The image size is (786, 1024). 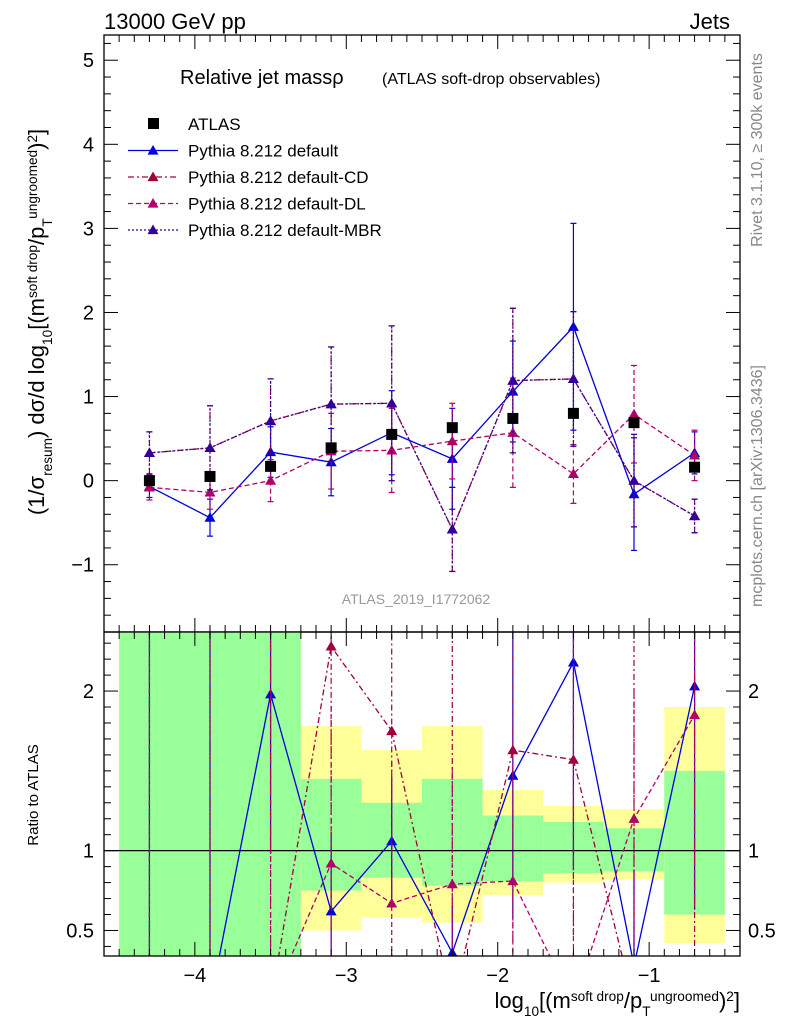 I want to click on axis-label-part: log, so click(x=509, y=1000).